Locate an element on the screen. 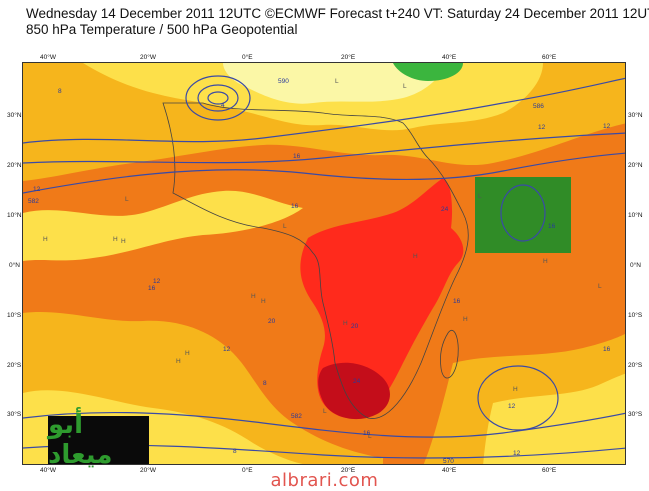 The height and width of the screenshot is (491, 649). axis-left-label: 30°N is located at coordinates (14, 115).